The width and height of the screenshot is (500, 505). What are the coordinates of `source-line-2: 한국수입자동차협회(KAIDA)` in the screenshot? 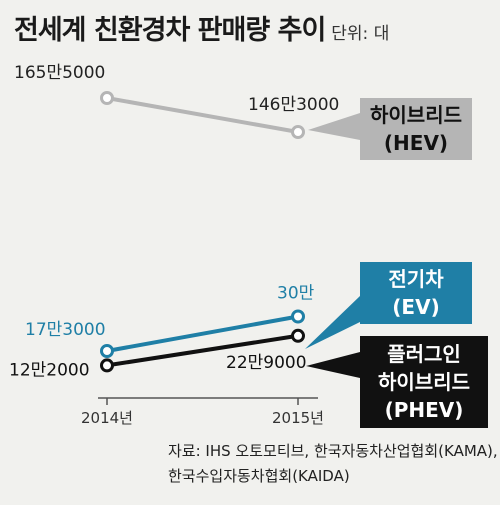 It's located at (259, 476).